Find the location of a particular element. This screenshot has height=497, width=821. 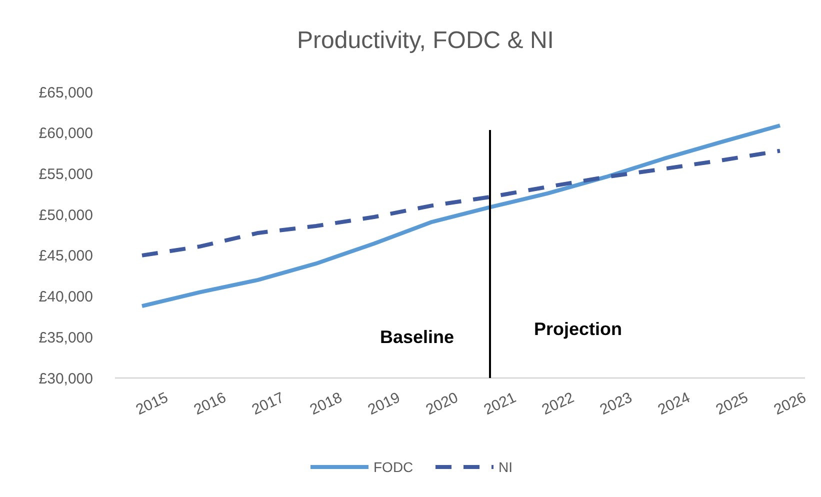

x-tick-label: 2015 is located at coordinates (152, 404).